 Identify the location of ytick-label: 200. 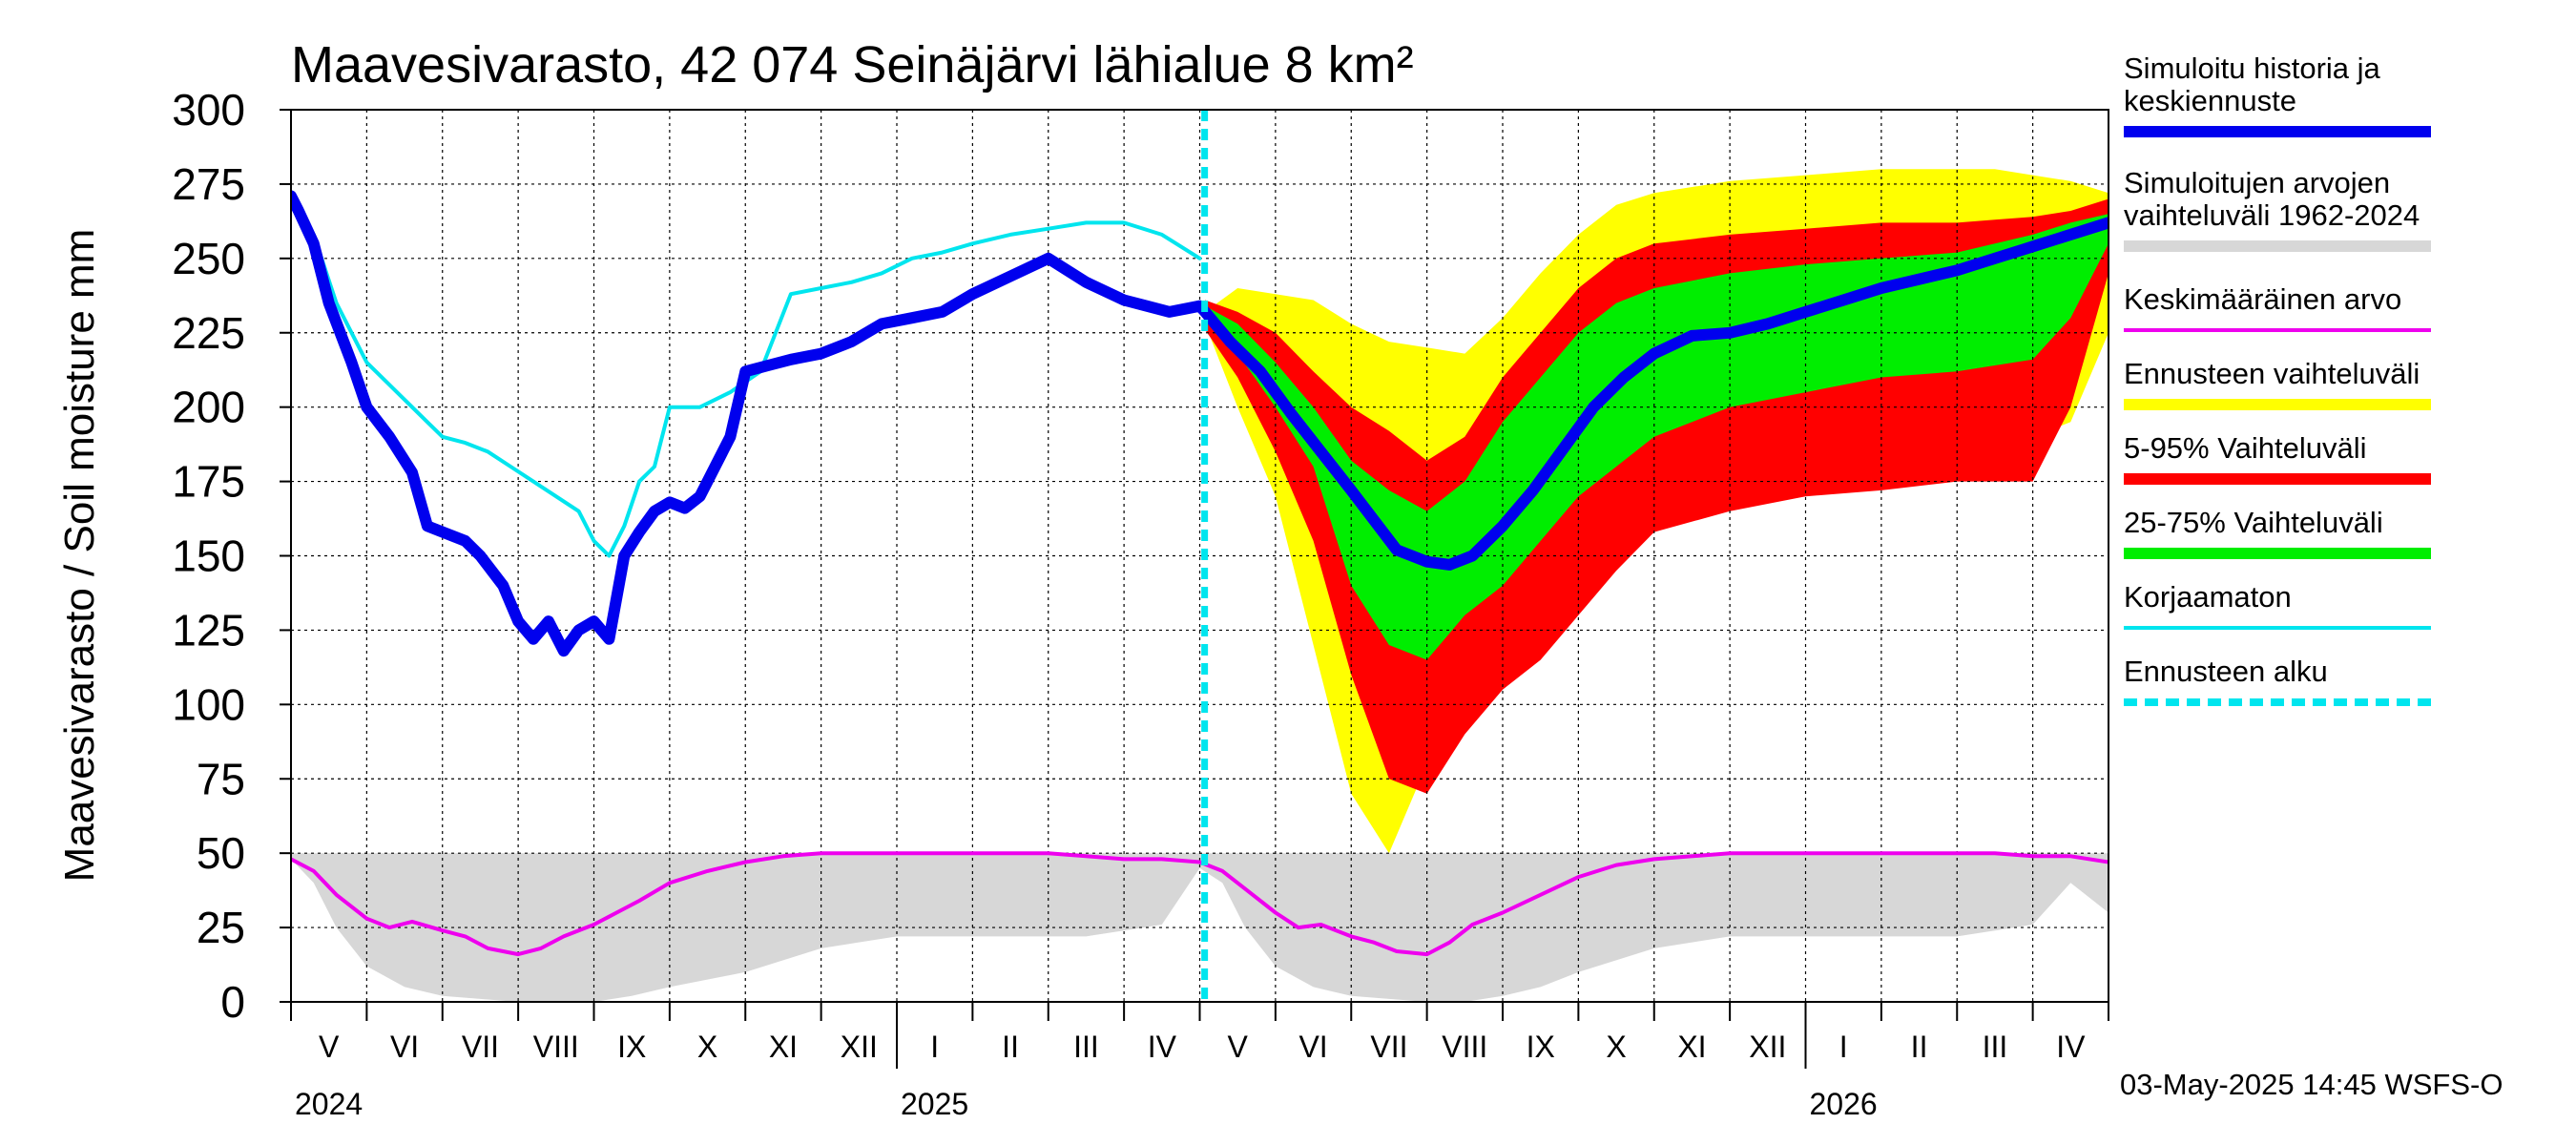
(208, 407).